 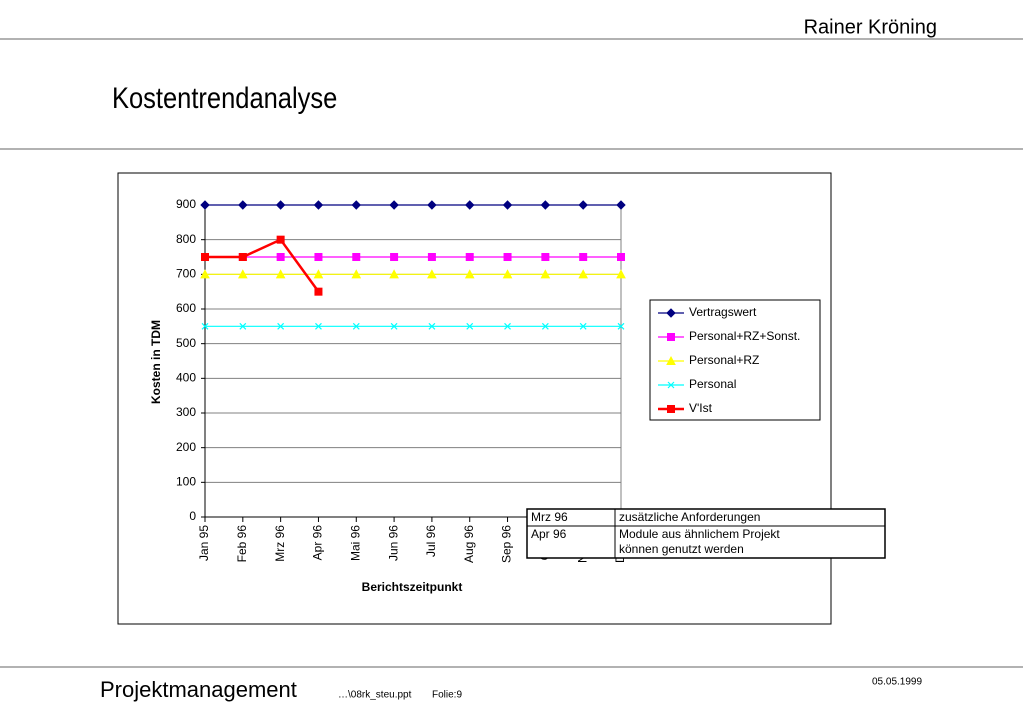 What do you see at coordinates (549, 534) in the screenshot?
I see `table-date: Apr 96` at bounding box center [549, 534].